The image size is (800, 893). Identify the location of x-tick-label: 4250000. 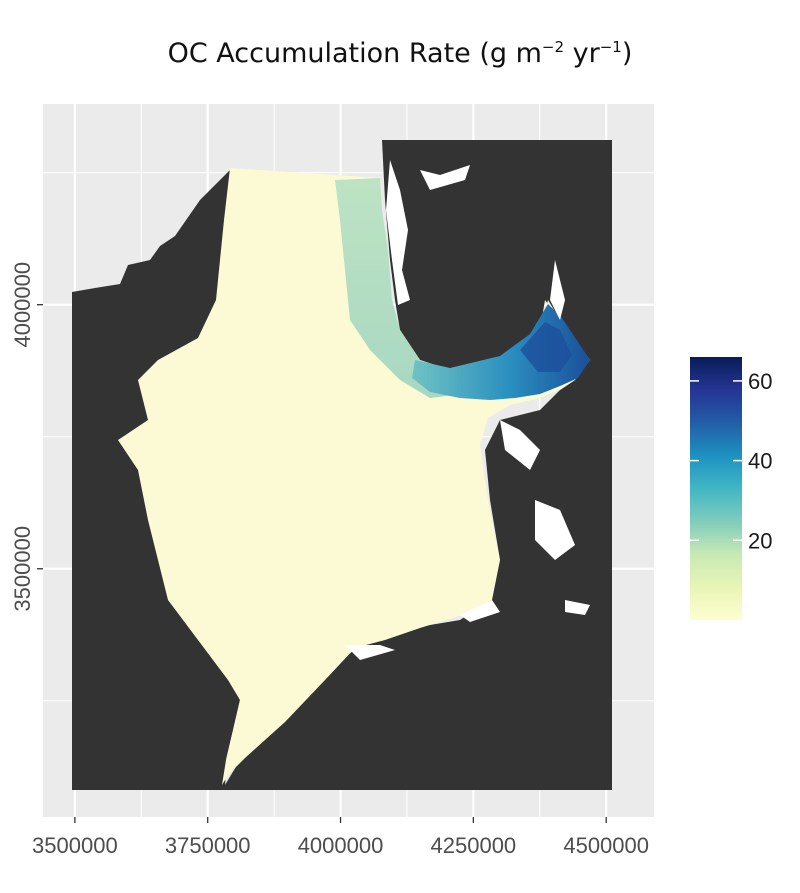
(474, 845).